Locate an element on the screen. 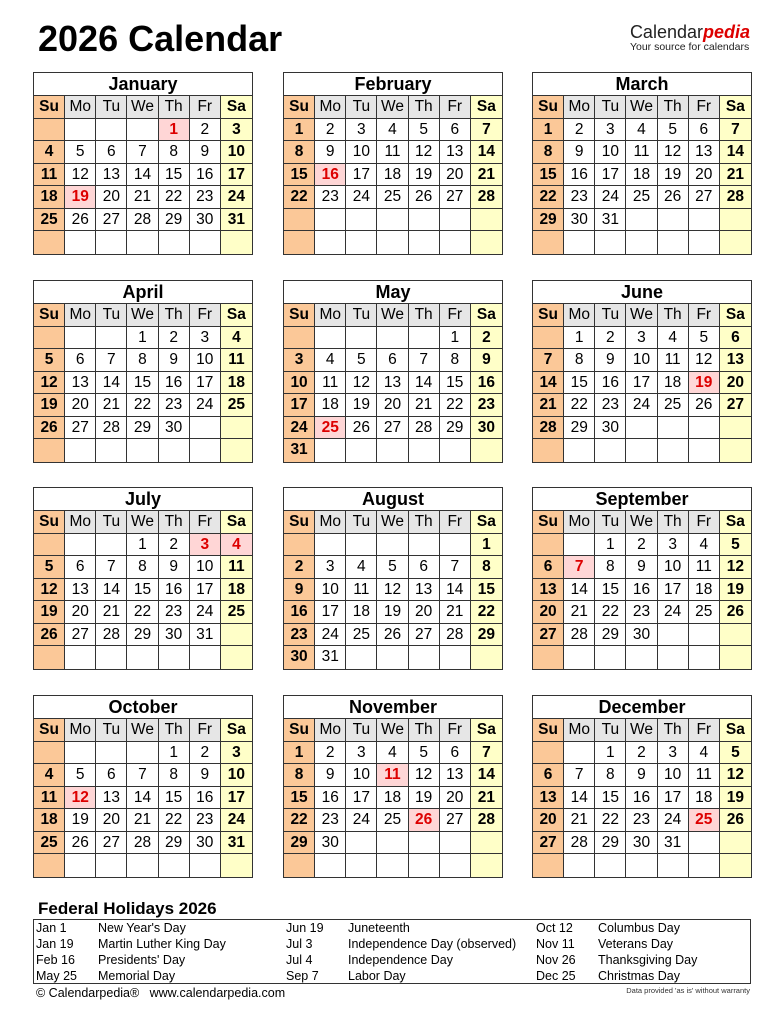 This screenshot has height=1024, width=784. day-cell: 1 is located at coordinates (611, 752).